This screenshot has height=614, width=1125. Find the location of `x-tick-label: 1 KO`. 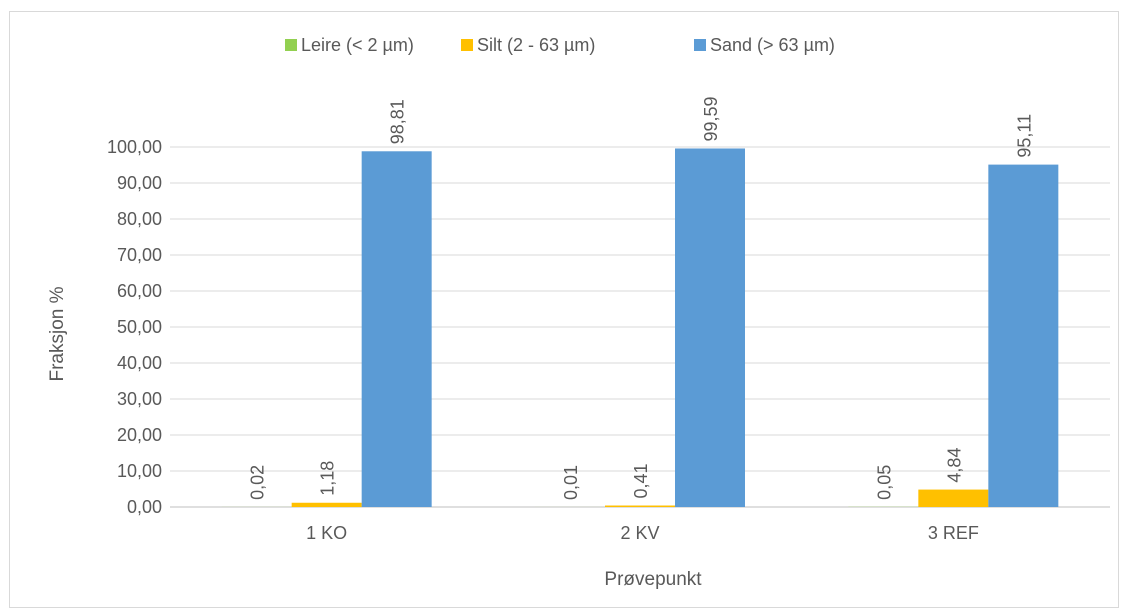

x-tick-label: 1 KO is located at coordinates (326, 533).